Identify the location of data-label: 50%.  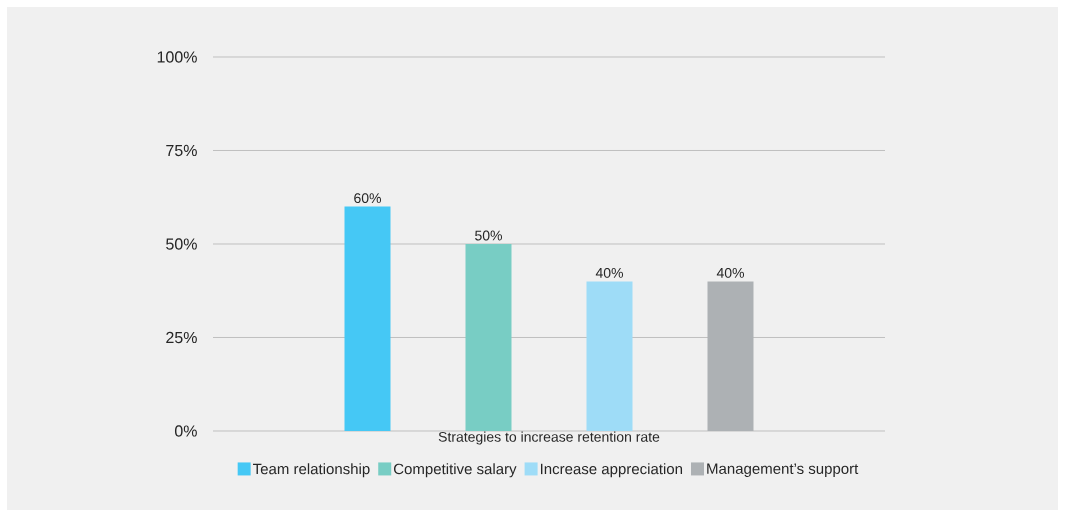
(489, 235).